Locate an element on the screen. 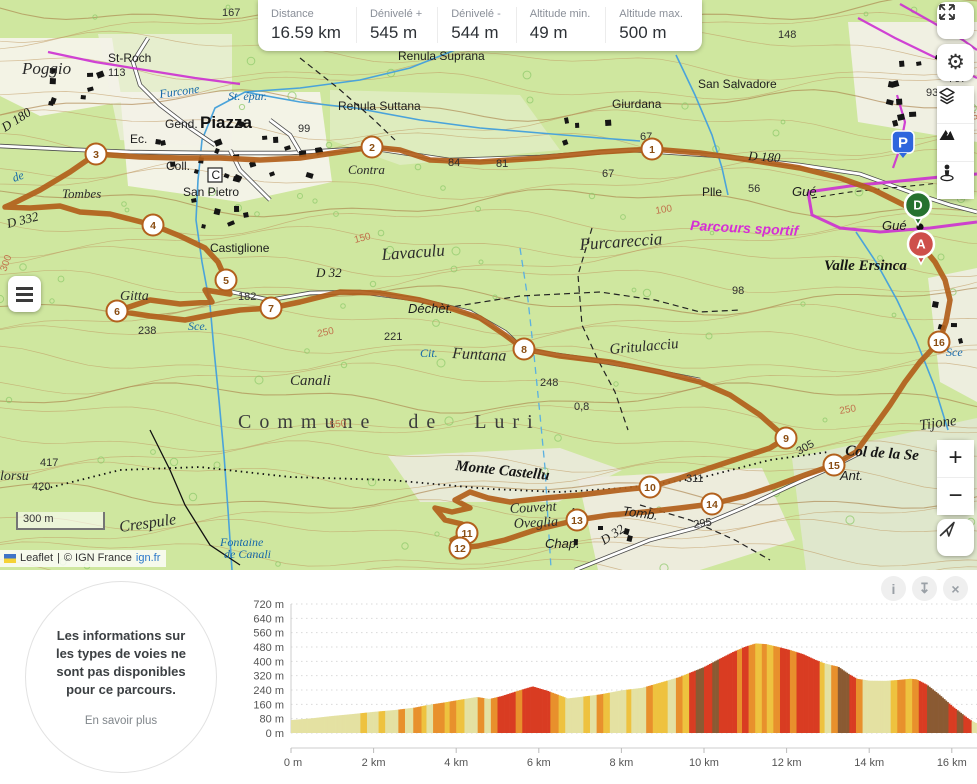 Image resolution: width=977 pixels, height=784 pixels. waypoint-number: 4 is located at coordinates (153, 226).